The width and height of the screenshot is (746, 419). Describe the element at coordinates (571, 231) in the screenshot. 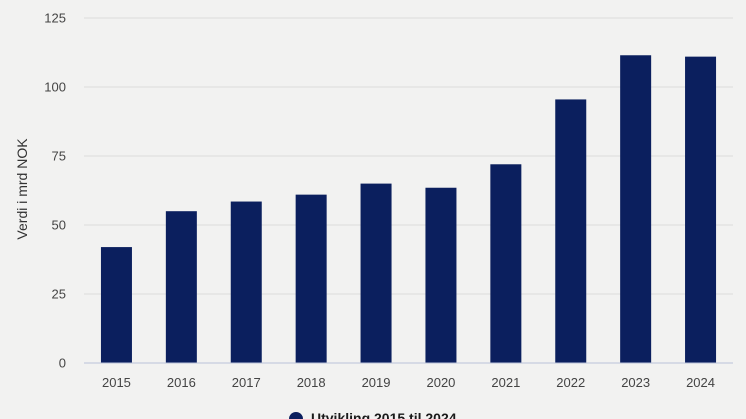

I see `bar-2022` at that location.